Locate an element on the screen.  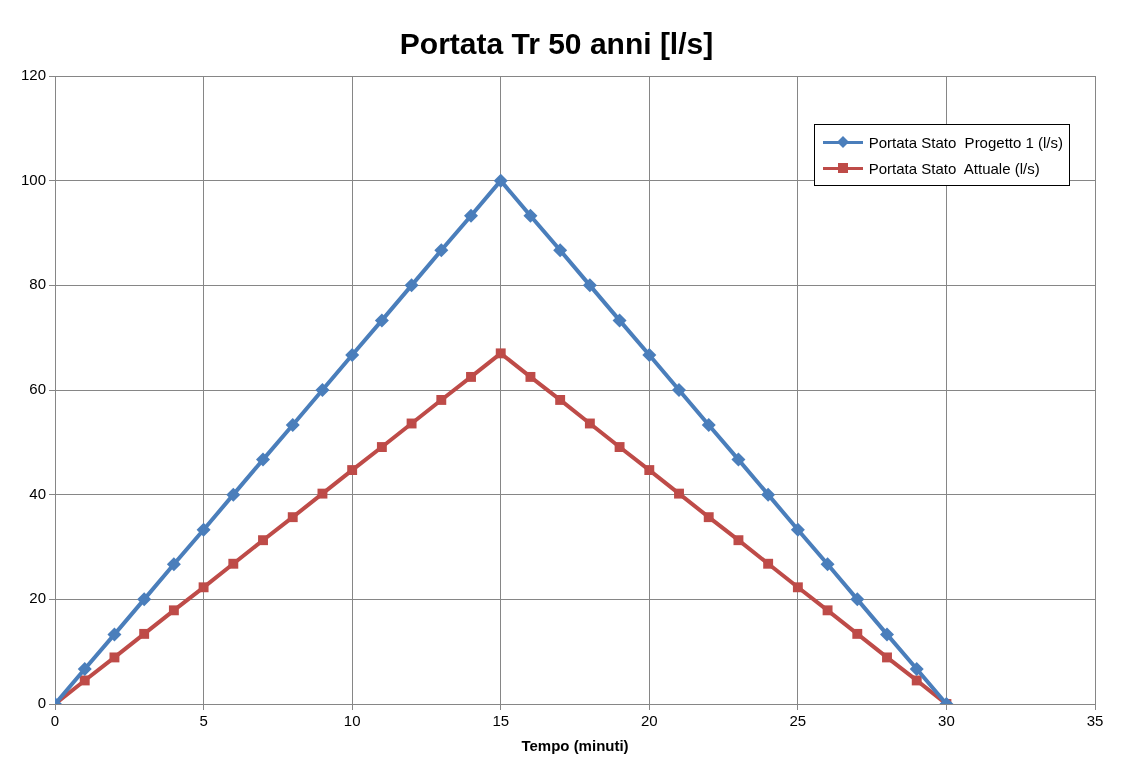
y-tick-label: 40 is located at coordinates (38, 493).